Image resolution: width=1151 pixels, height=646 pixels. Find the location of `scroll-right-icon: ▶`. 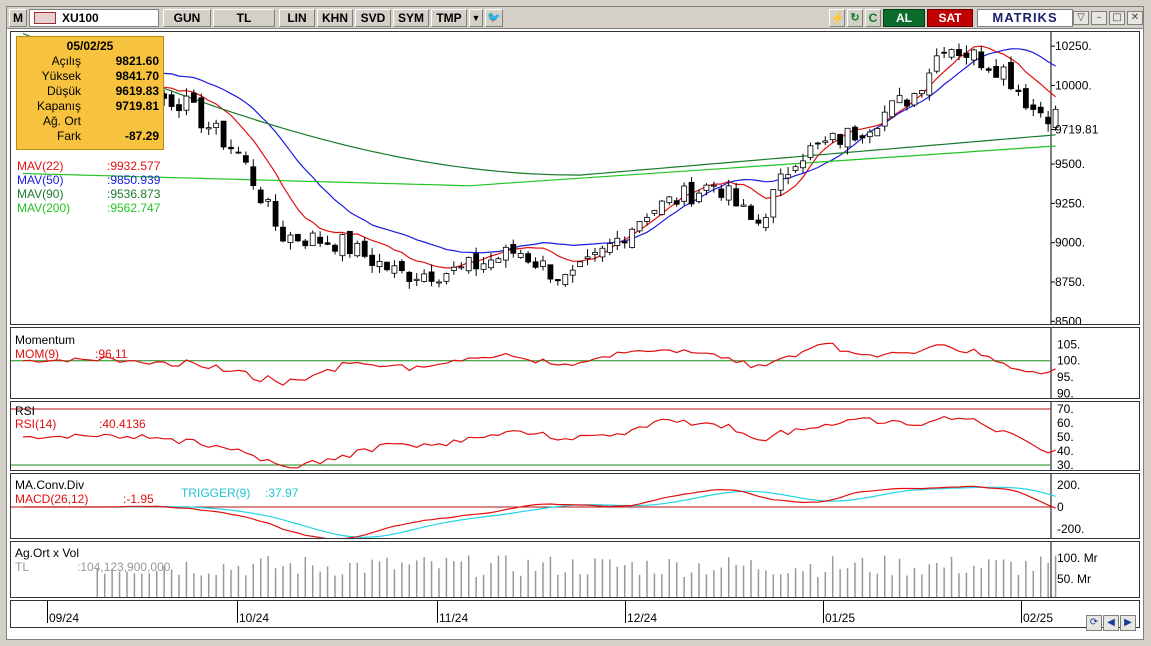

scroll-right-icon: ▶ is located at coordinates (1128, 623).